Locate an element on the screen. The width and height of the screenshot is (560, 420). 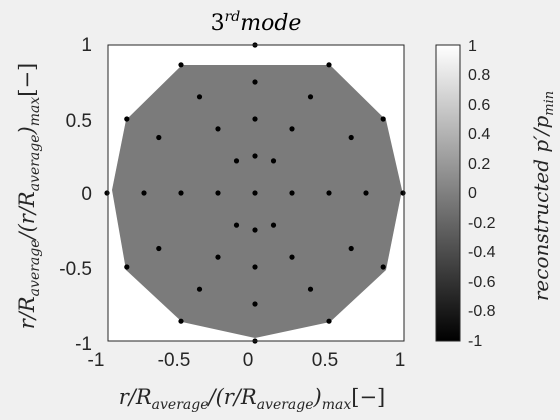
colorbar-tick-label: 0.2 is located at coordinates (479, 164).